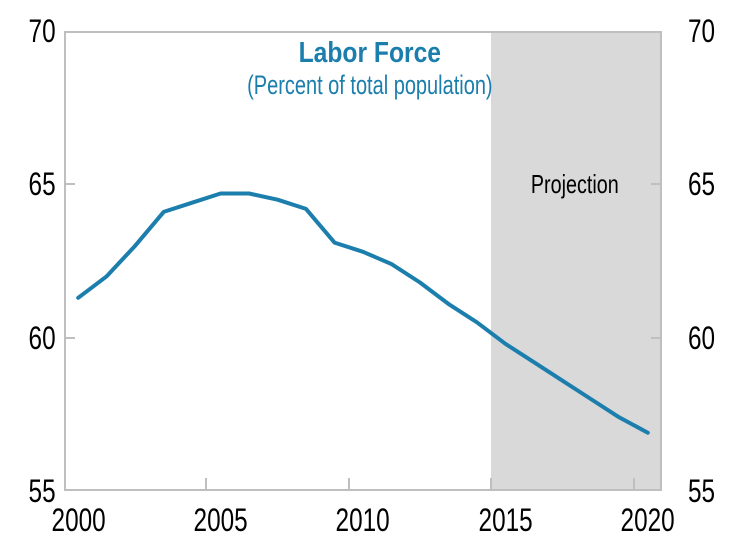 The height and width of the screenshot is (549, 743). Describe the element at coordinates (702, 184) in the screenshot. I see `y-axis-tick-label-right-text: 65` at that location.